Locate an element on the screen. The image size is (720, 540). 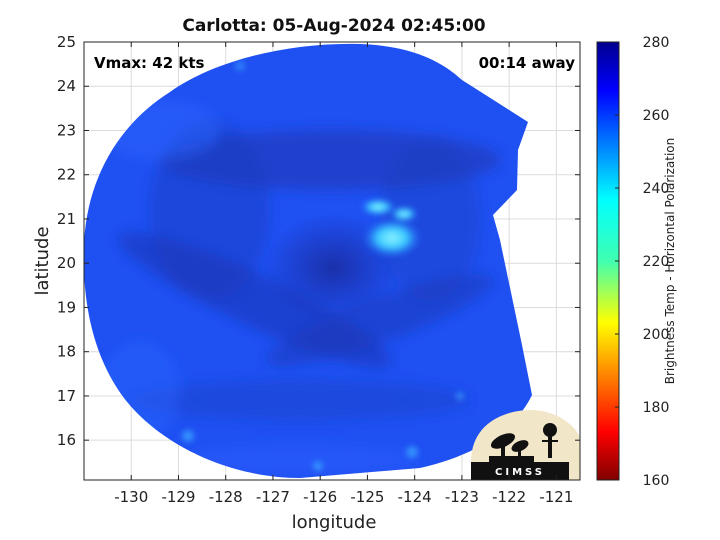
y-tick-label: 21 is located at coordinates (66, 219).